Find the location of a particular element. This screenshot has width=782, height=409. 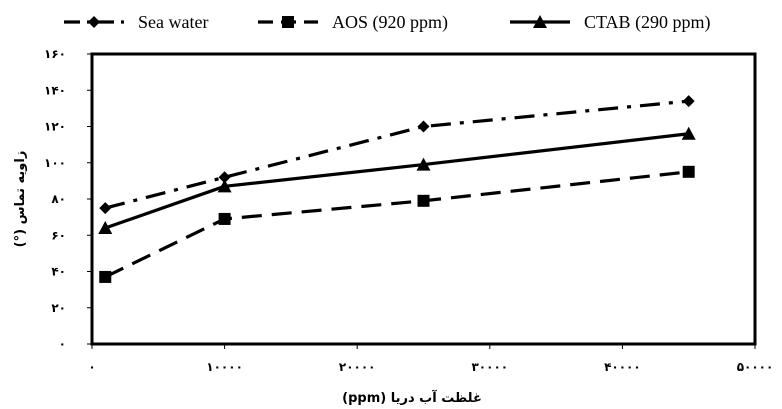

y-tick-label: ۲۰ is located at coordinates (58, 308).